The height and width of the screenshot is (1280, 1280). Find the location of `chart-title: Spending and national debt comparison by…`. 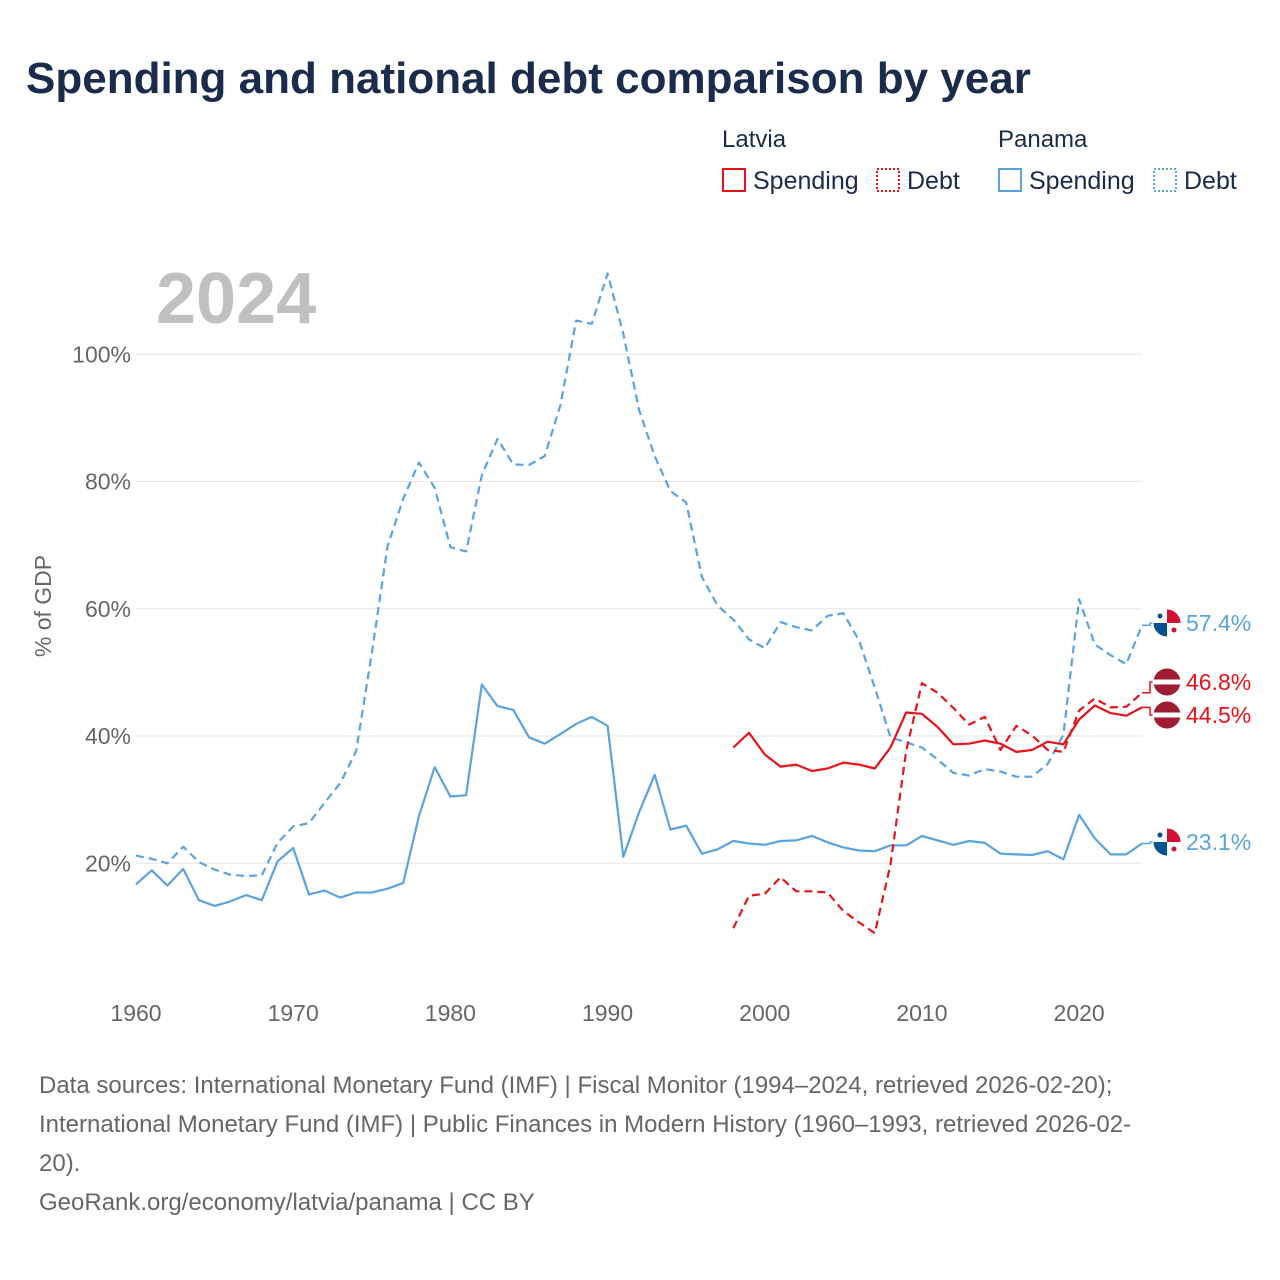

chart-title: Spending and national debt comparison by… is located at coordinates (528, 78).